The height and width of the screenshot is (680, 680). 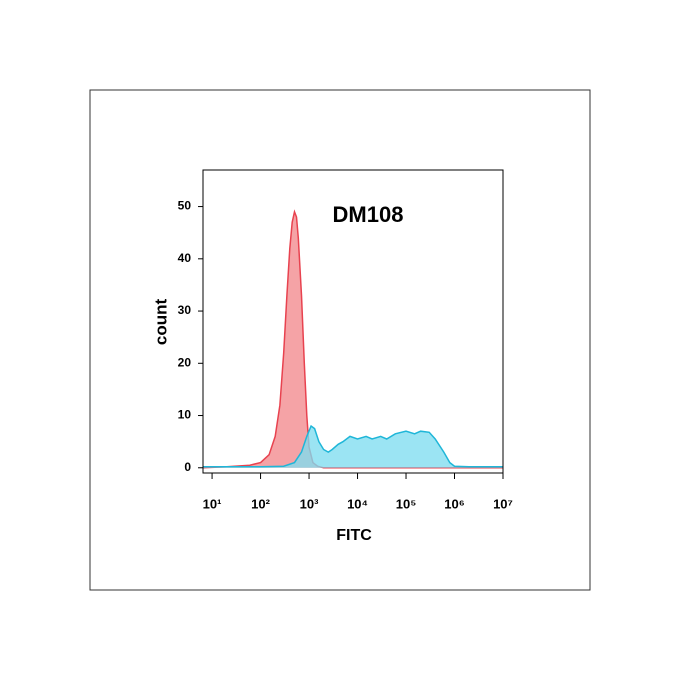 I want to click on line, so click(x=353, y=446).